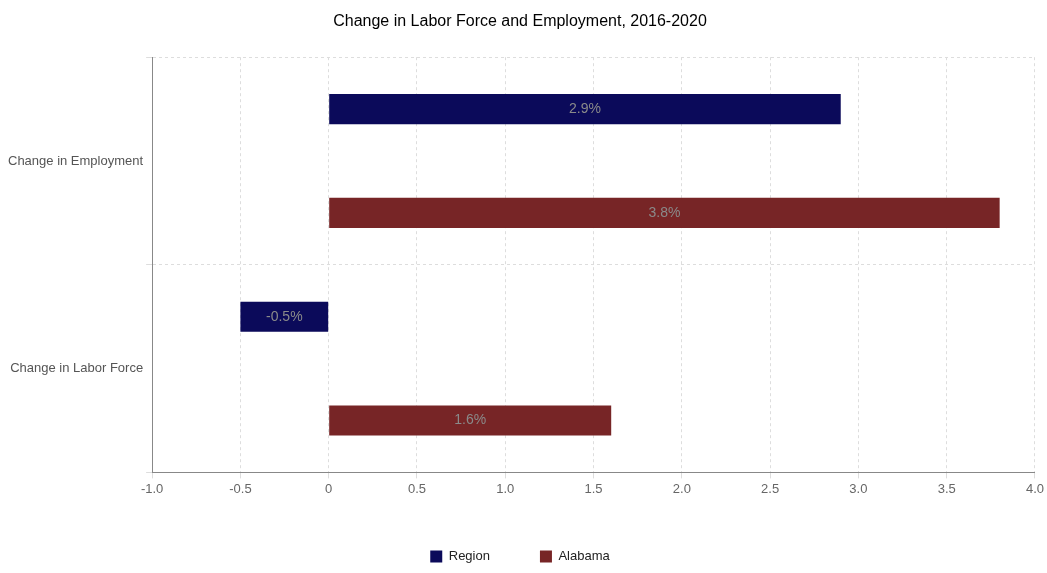 The image size is (1047, 573). Describe the element at coordinates (240, 488) in the screenshot. I see `x-tick-label: -0.5` at that location.